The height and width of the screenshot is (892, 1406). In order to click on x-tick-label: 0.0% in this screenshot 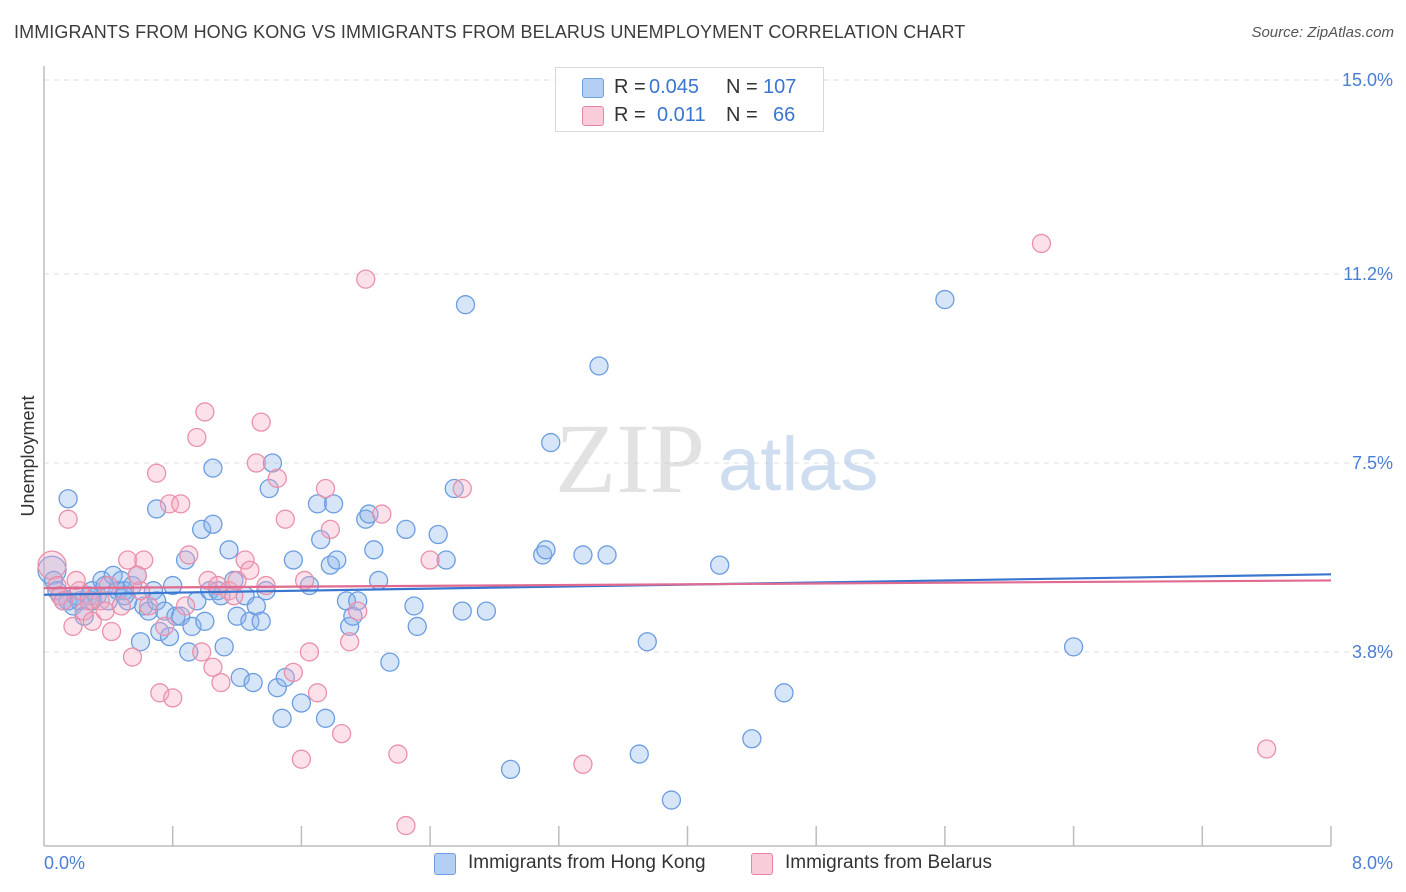, I will do `click(64, 863)`.